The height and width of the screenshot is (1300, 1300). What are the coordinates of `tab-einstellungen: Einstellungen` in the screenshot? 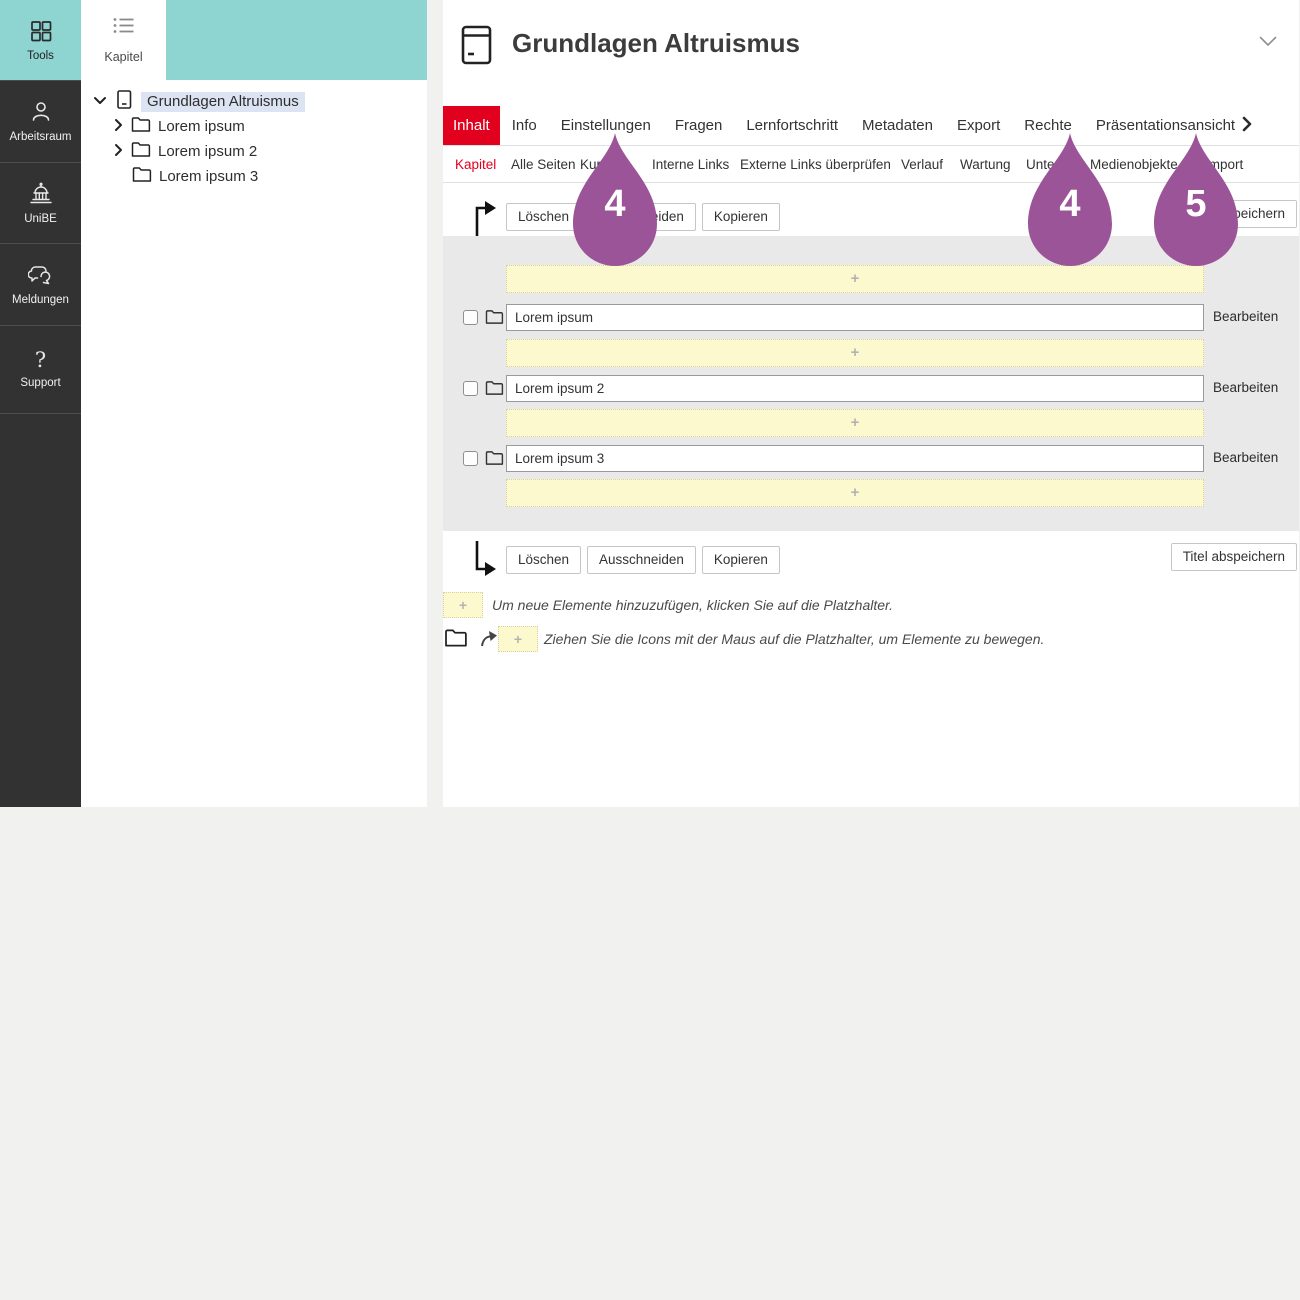 It's located at (605, 125).